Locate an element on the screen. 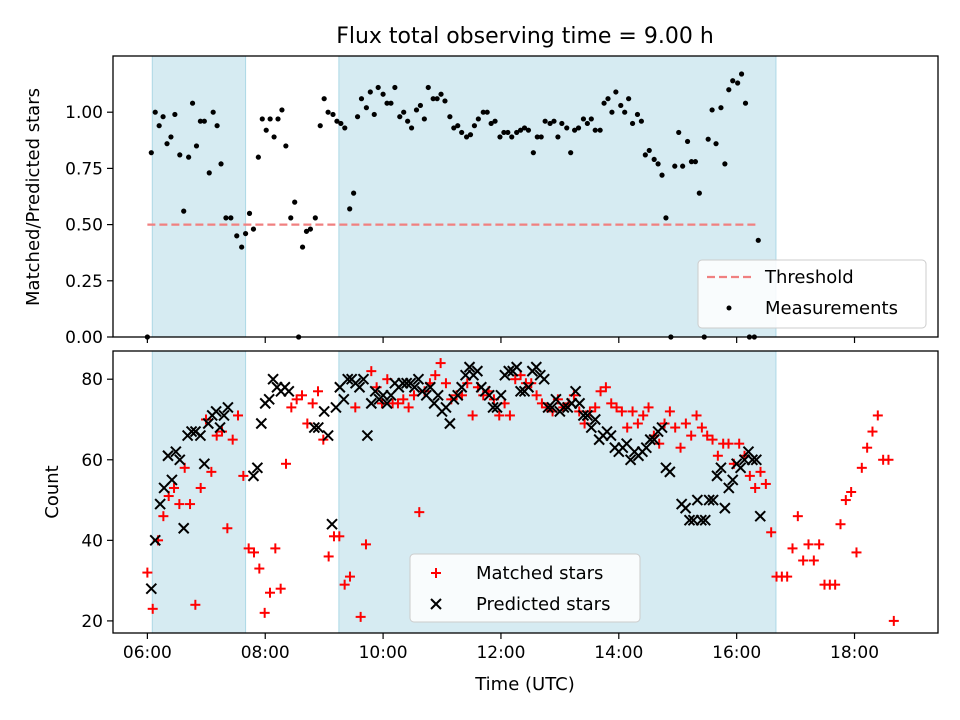 This screenshot has height=720, width=960. y-tick-label: 60 is located at coordinates (92, 461).